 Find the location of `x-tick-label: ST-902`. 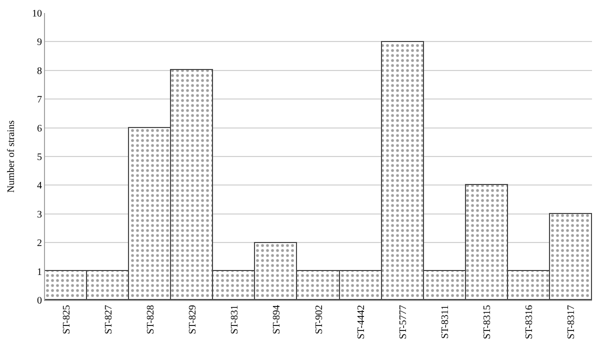

x-tick-label: ST-902 is located at coordinates (319, 319).